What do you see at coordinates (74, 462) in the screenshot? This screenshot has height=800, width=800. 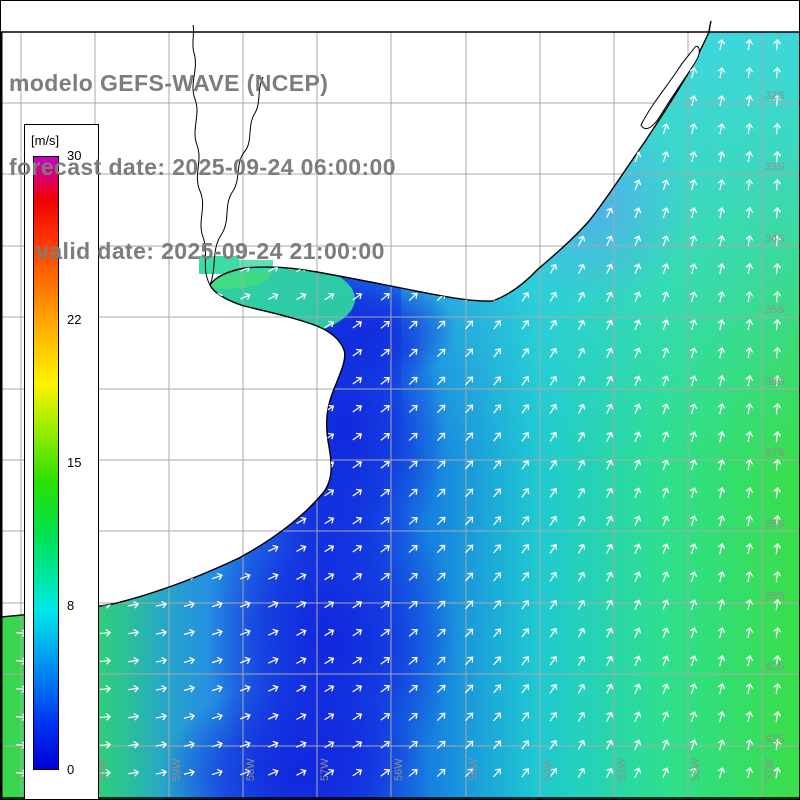 I see `colorbar-tick: 15` at bounding box center [74, 462].